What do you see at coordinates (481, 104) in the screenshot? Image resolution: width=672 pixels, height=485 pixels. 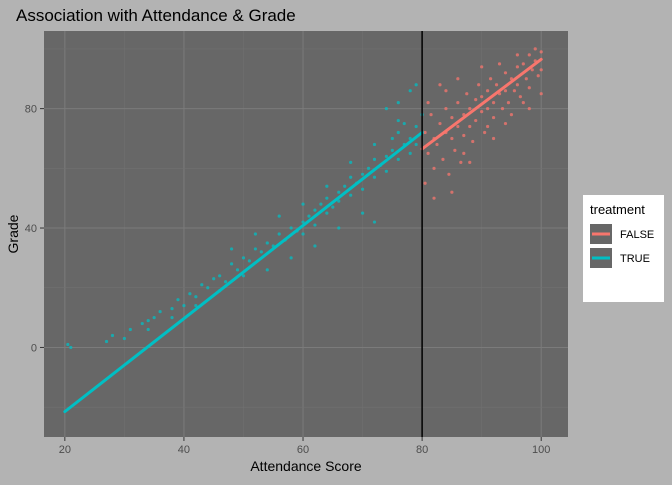 I see `fit-line-false` at bounding box center [481, 104].